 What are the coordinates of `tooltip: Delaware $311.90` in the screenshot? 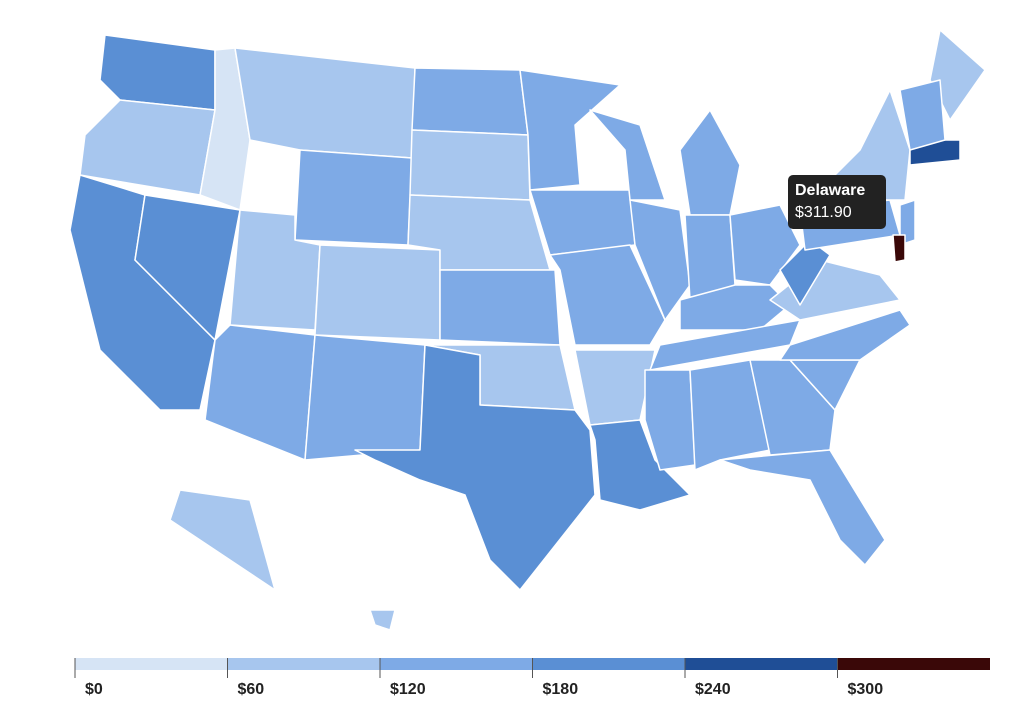 It's located at (837, 202).